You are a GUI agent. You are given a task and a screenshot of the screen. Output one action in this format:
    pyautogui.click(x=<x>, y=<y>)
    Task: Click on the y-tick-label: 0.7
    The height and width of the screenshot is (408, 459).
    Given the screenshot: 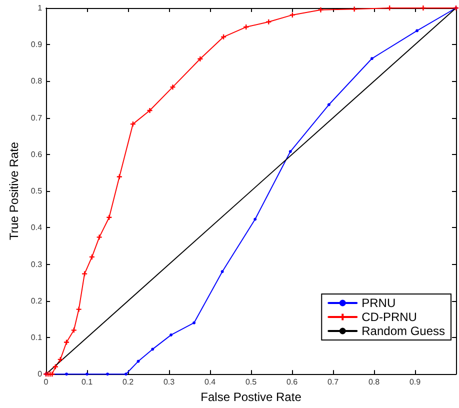 What is the action you would take?
    pyautogui.click(x=36, y=117)
    